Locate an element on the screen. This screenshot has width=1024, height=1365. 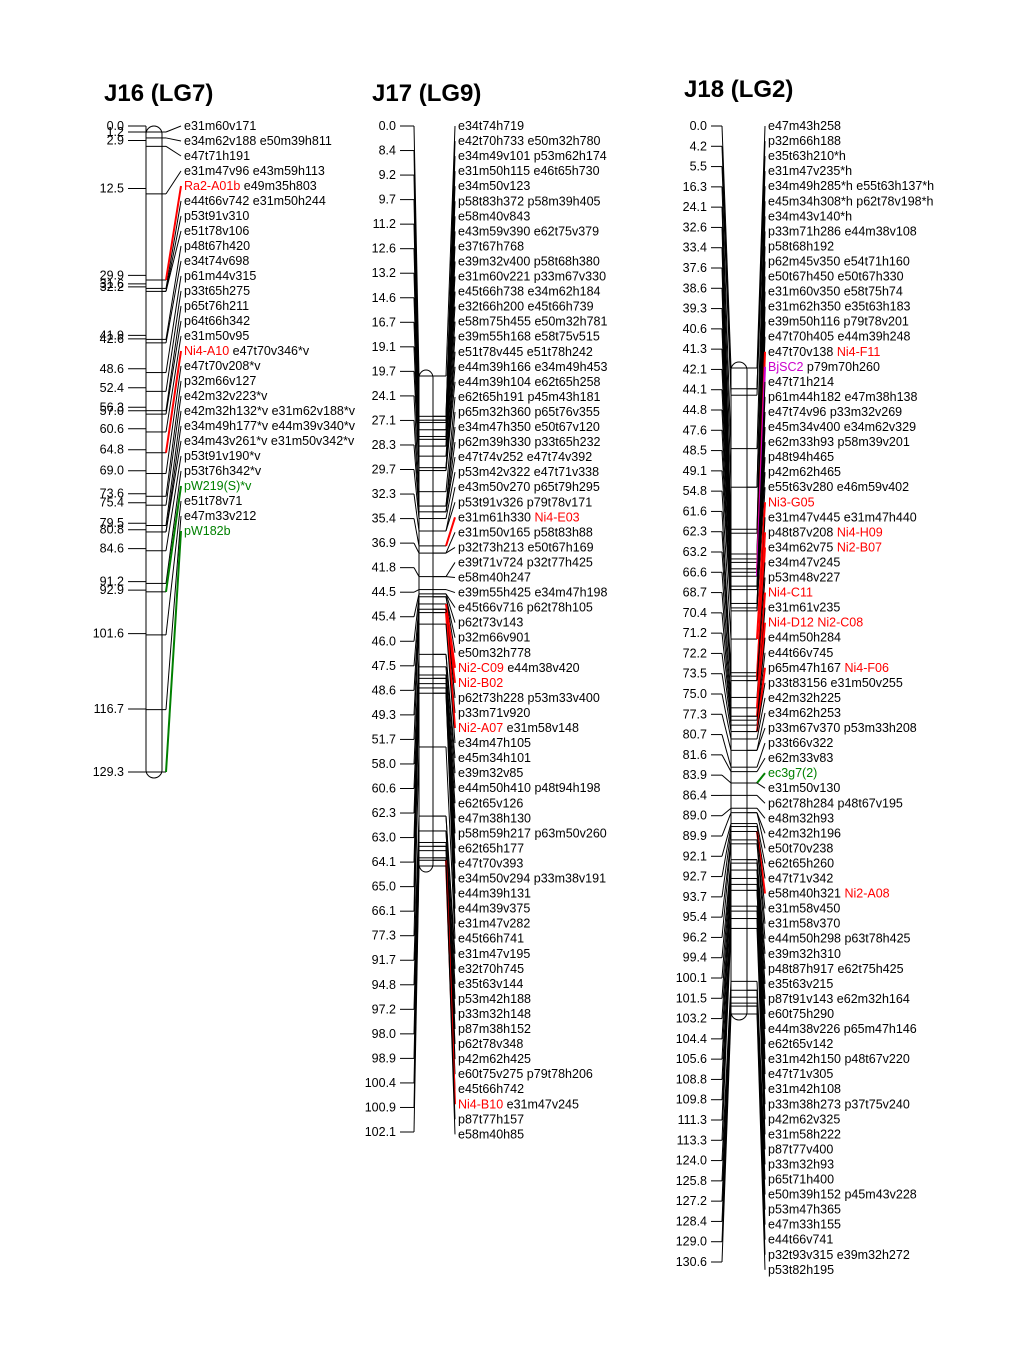
marker-name: e34m62v75 is located at coordinates (802, 547).